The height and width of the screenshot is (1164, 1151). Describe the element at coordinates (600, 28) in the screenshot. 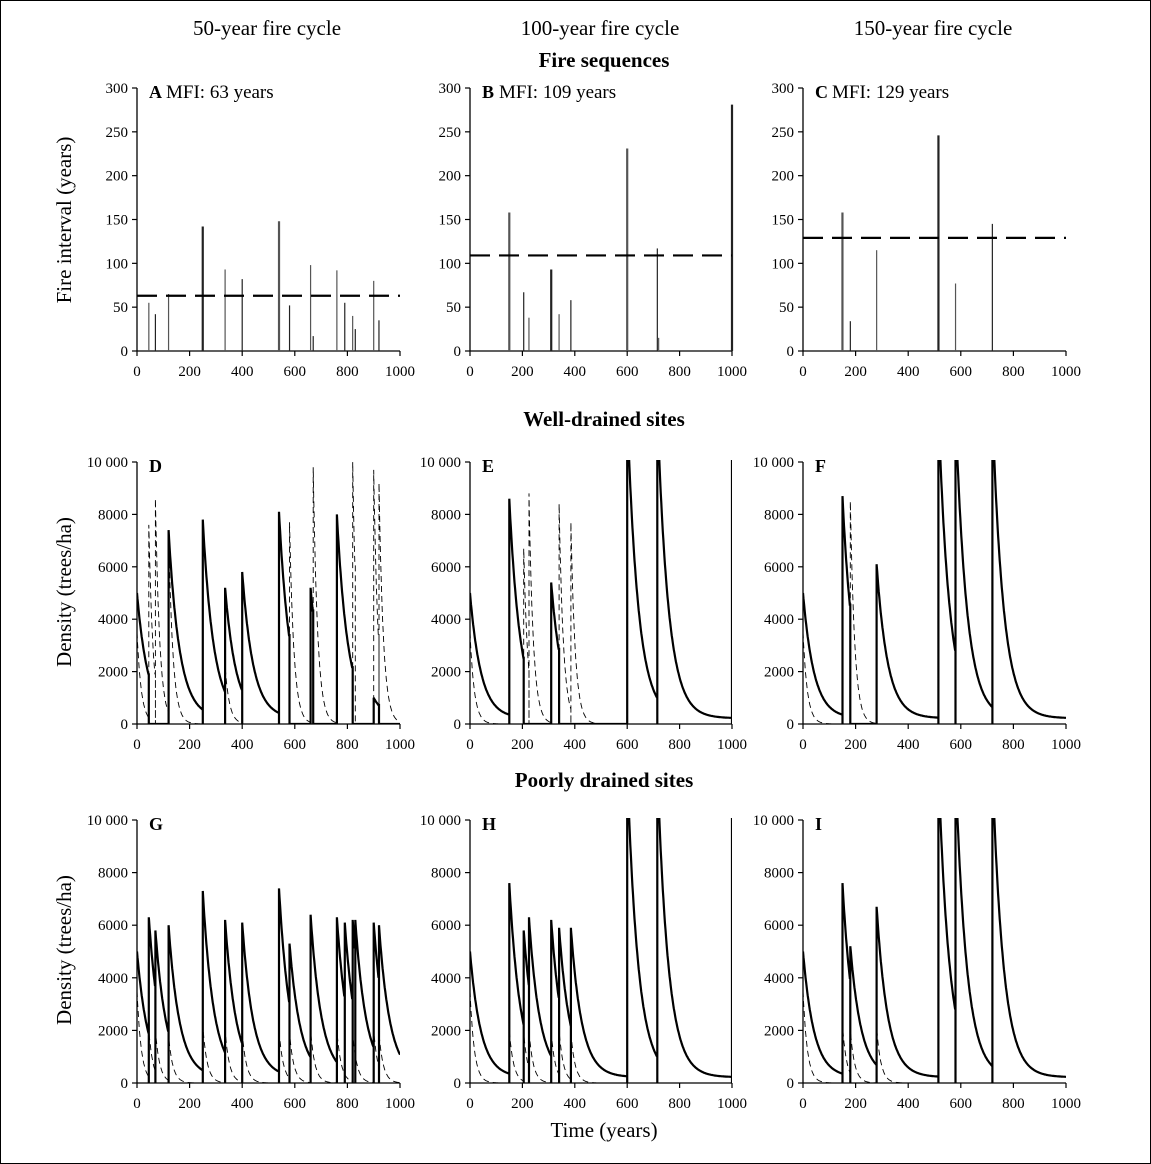

I see `column-header-100: 100-year fire cycle` at that location.